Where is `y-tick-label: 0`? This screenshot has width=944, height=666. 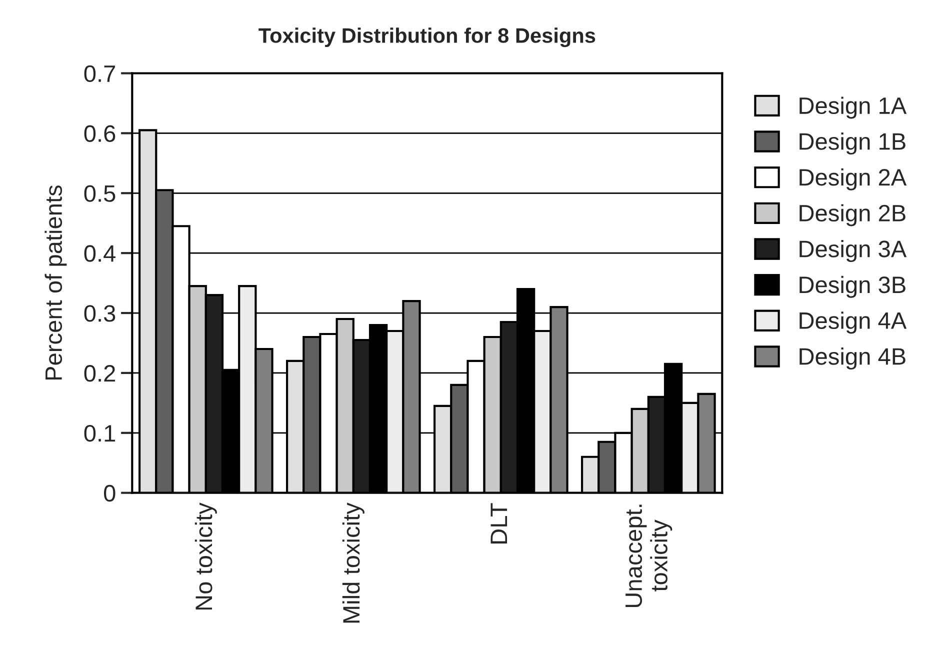 y-tick-label: 0 is located at coordinates (110, 493).